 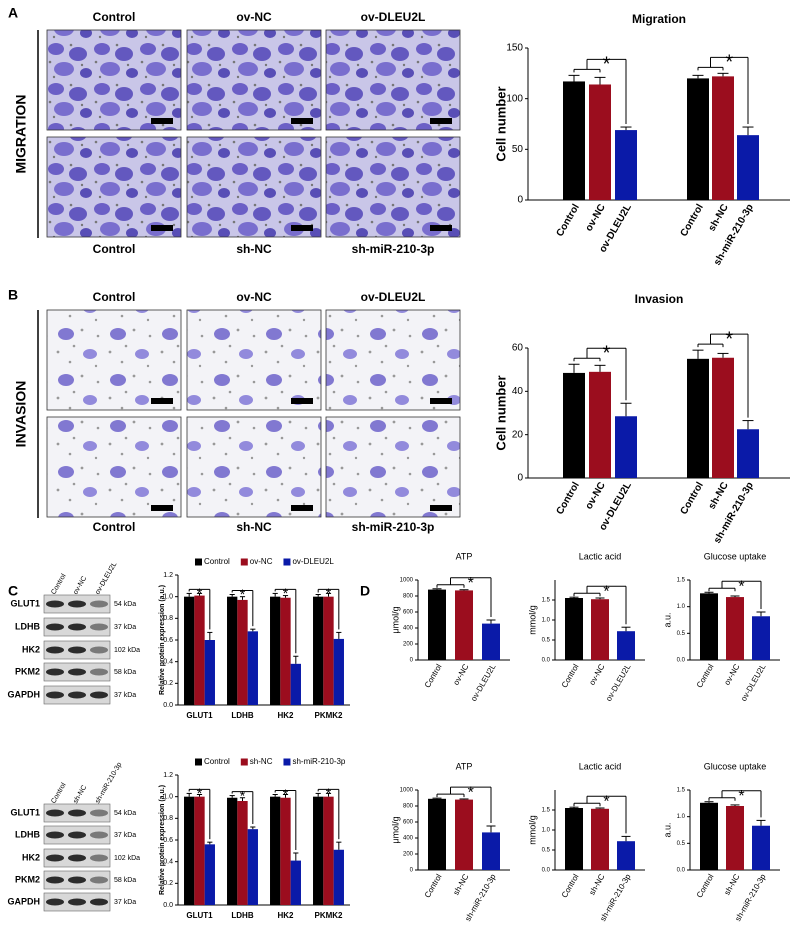 I want to click on panel-label: B, so click(x=13, y=295).